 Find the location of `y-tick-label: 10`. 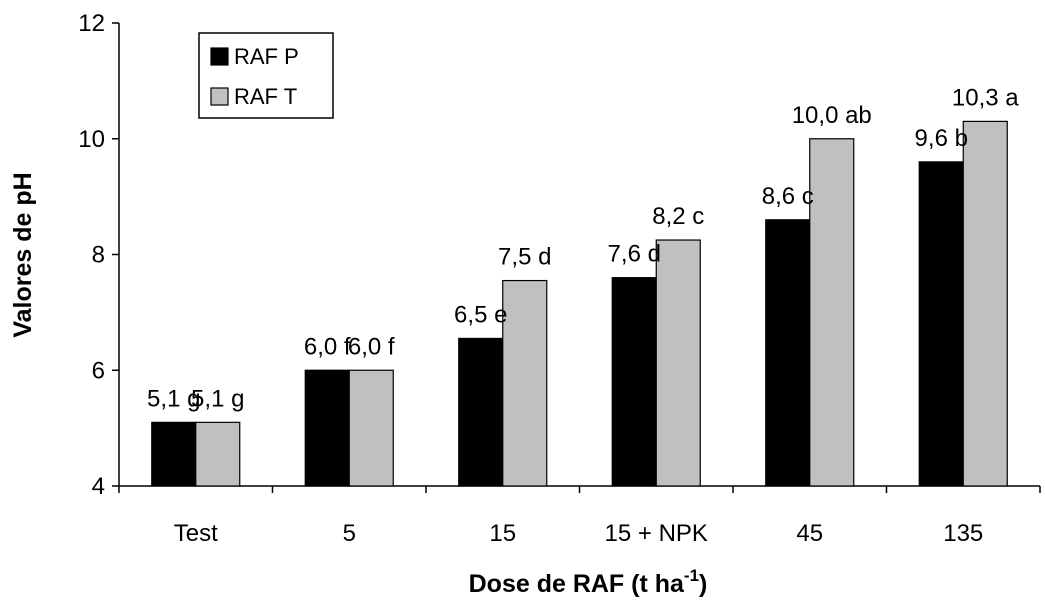

y-tick-label: 10 is located at coordinates (91, 139).